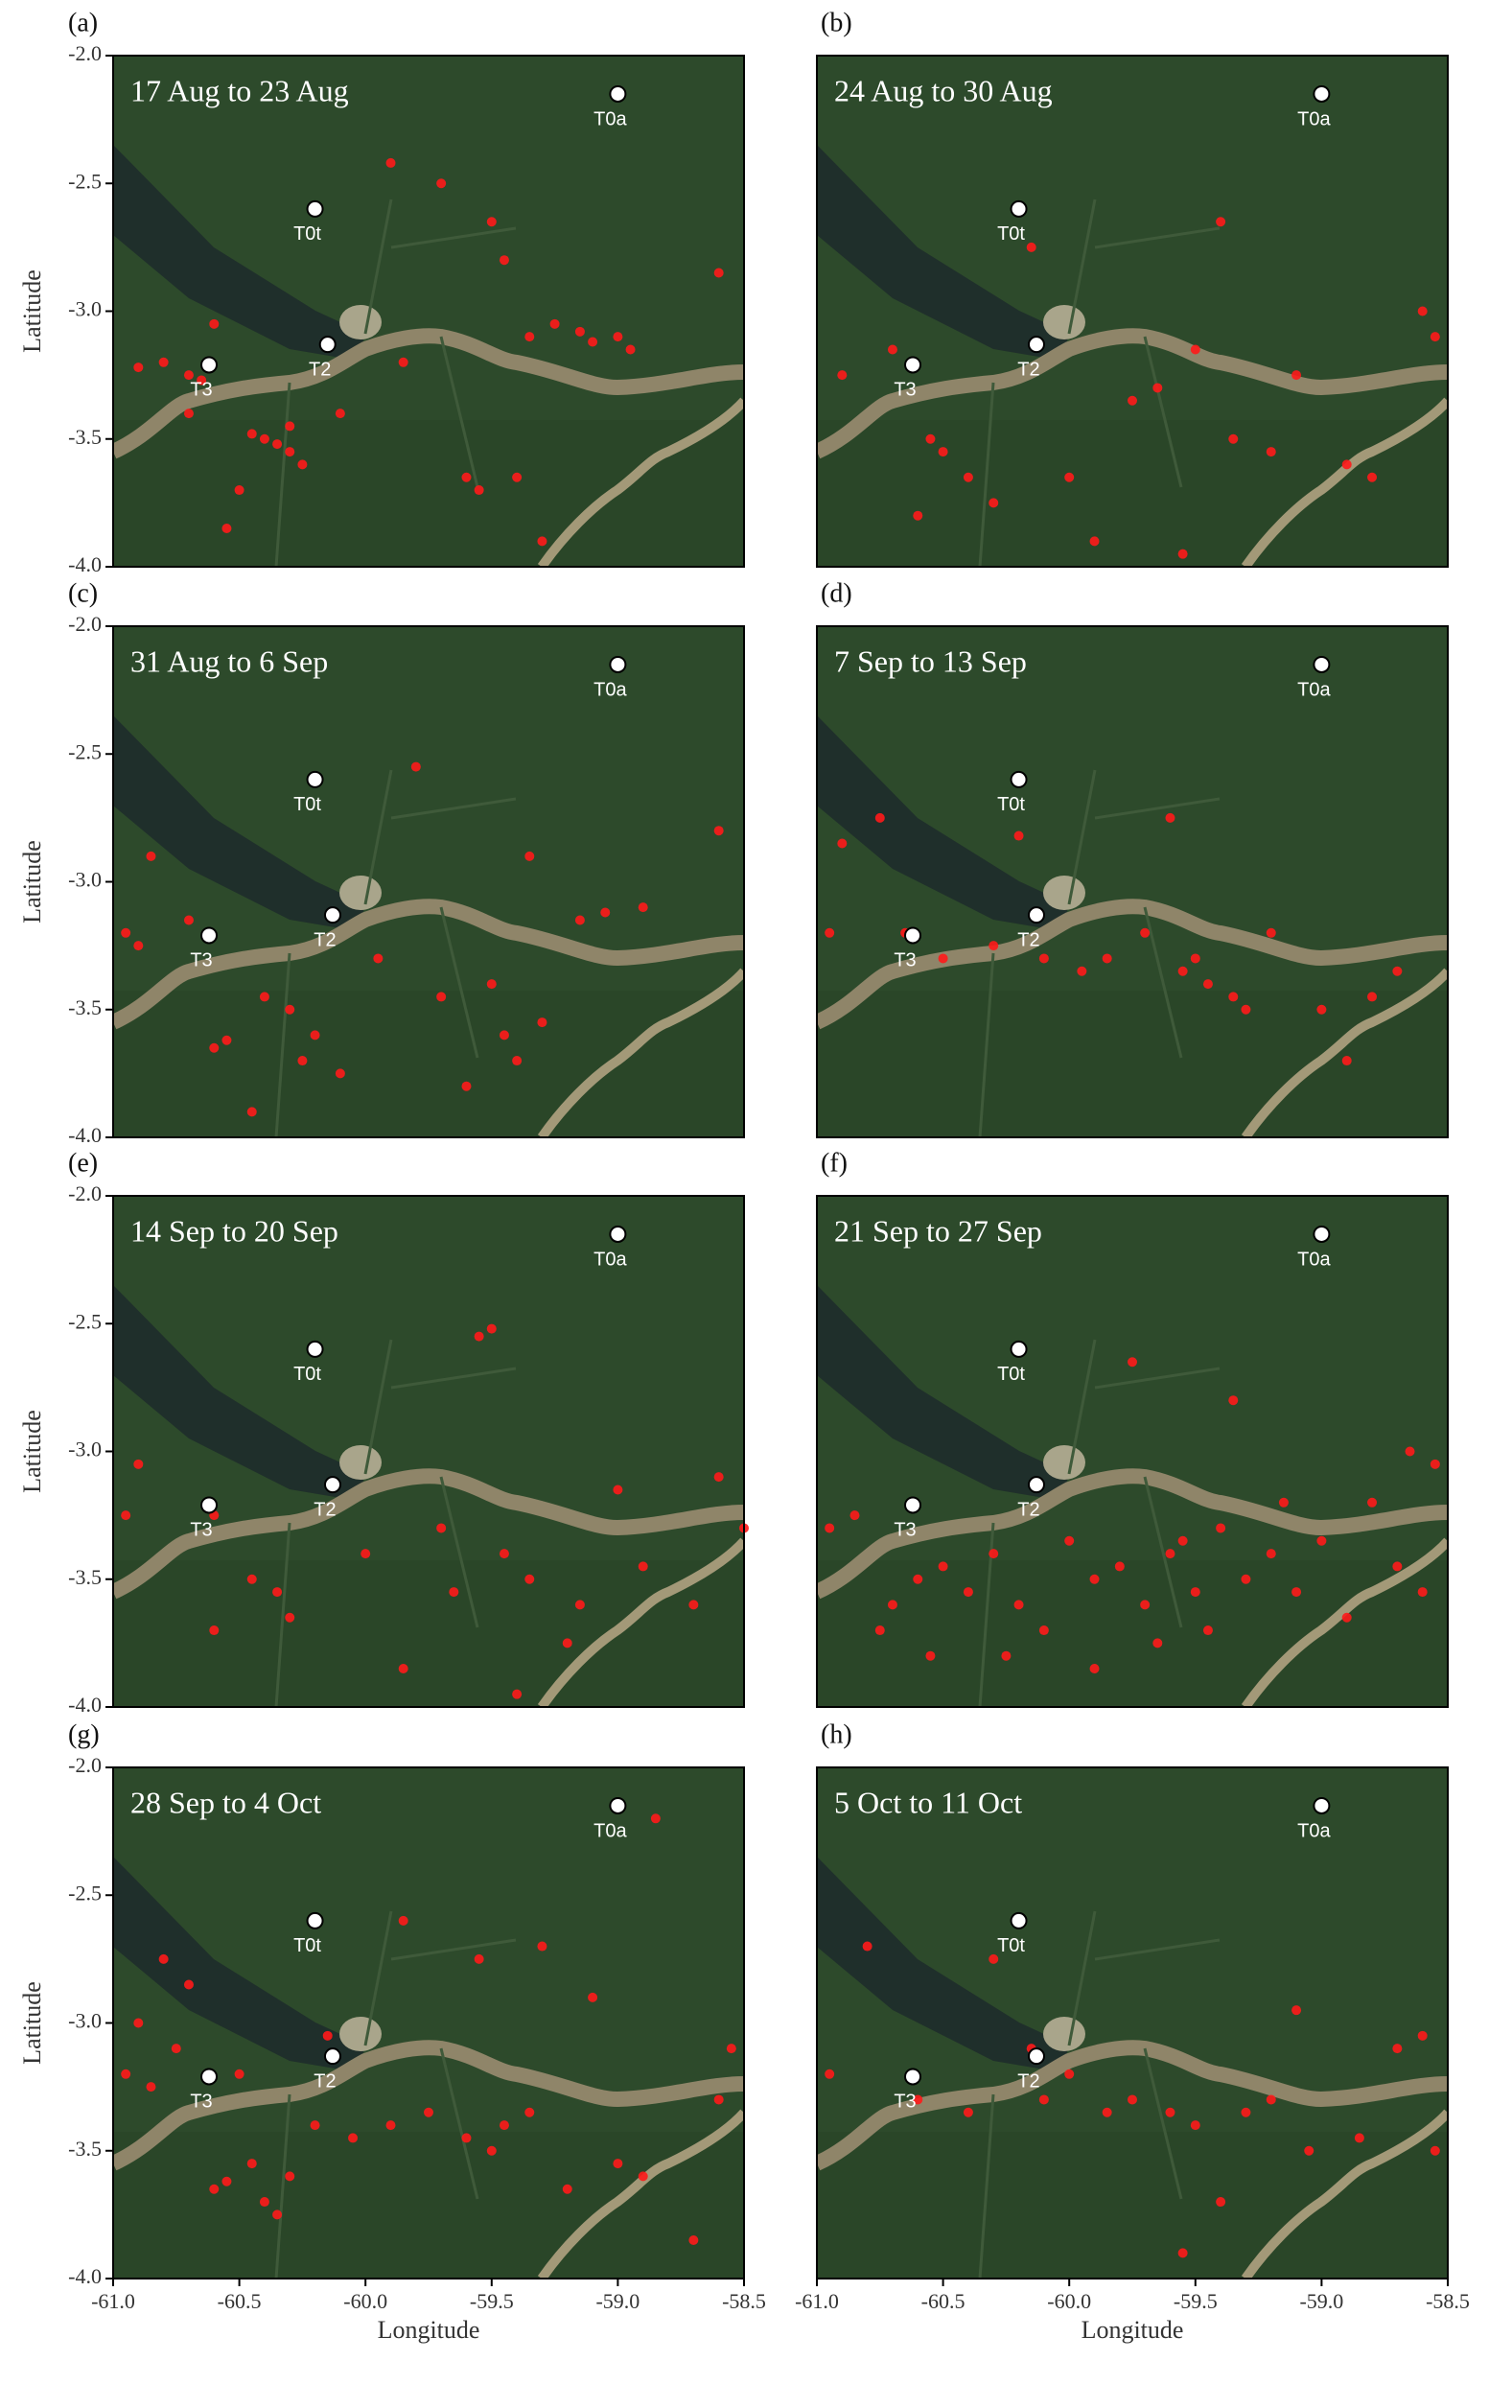 This screenshot has width=1512, height=2408. Describe the element at coordinates (85, 1193) in the screenshot. I see `y-tick-label: -2.0` at that location.